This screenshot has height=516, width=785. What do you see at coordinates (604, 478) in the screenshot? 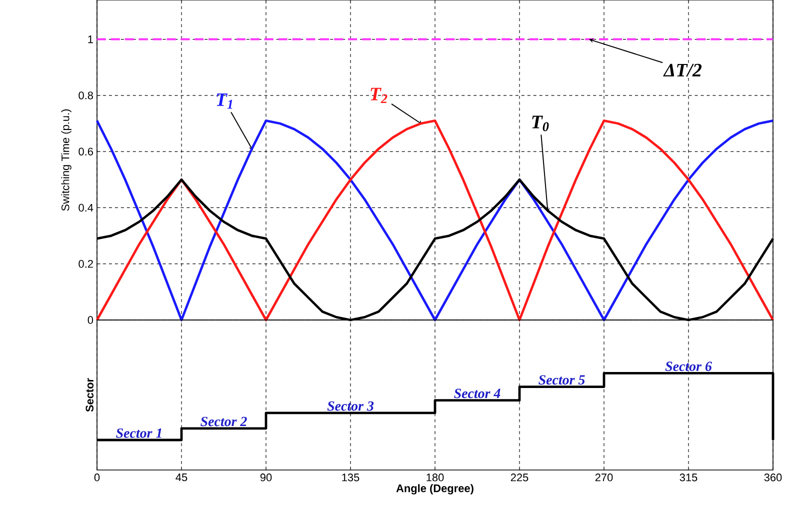
I see `x-tick-label: 270` at bounding box center [604, 478].